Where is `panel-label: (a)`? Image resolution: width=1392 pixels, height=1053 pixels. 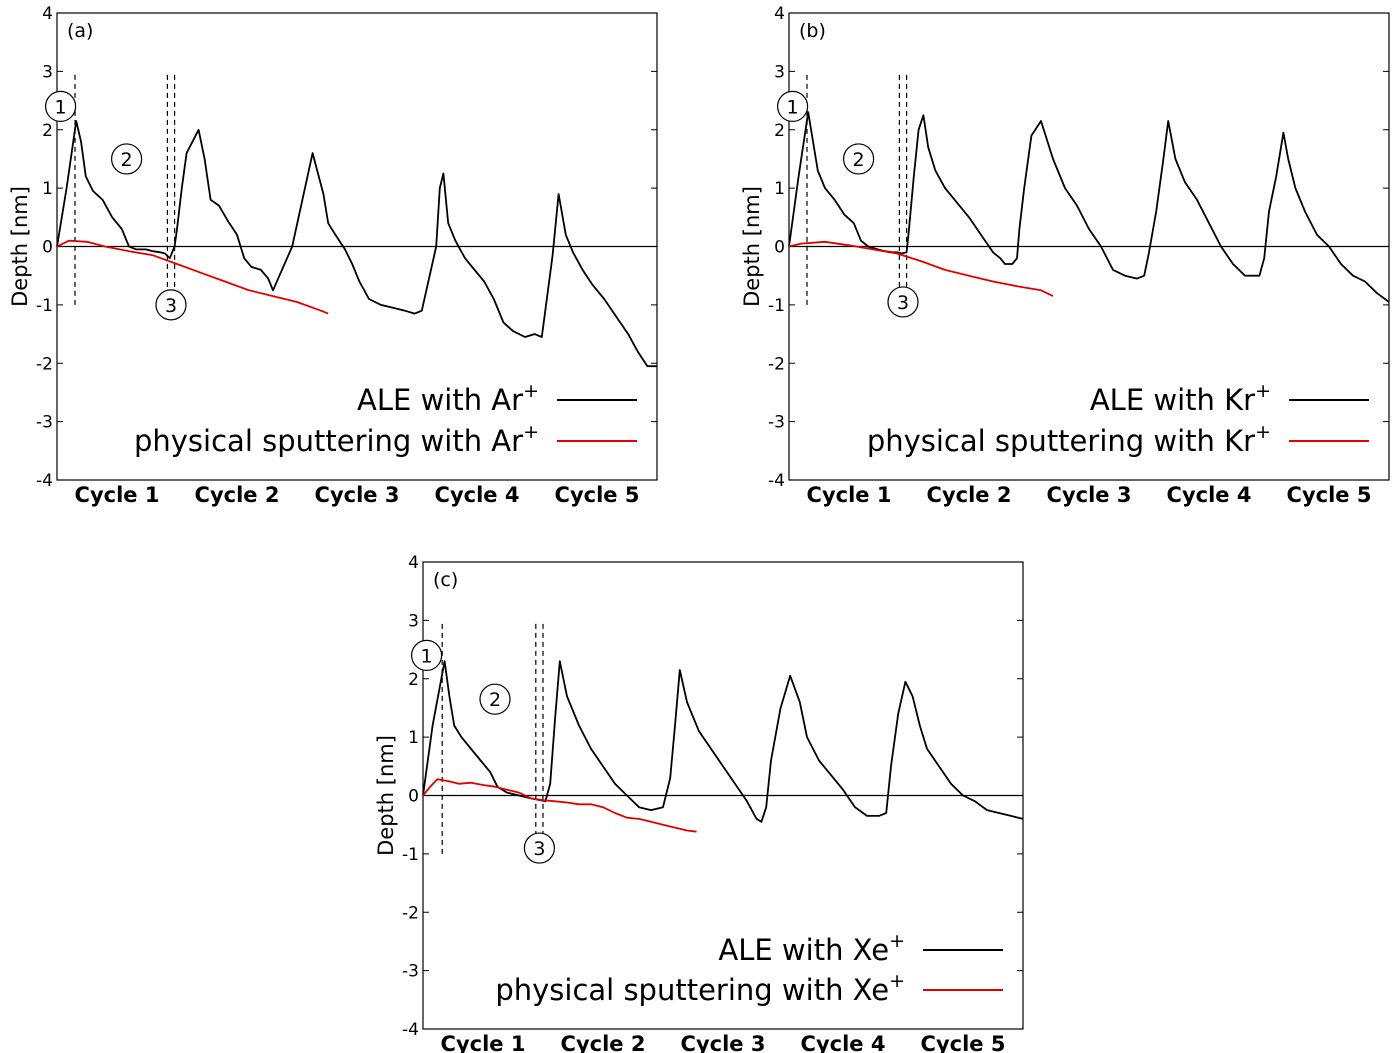 panel-label: (a) is located at coordinates (80, 31).